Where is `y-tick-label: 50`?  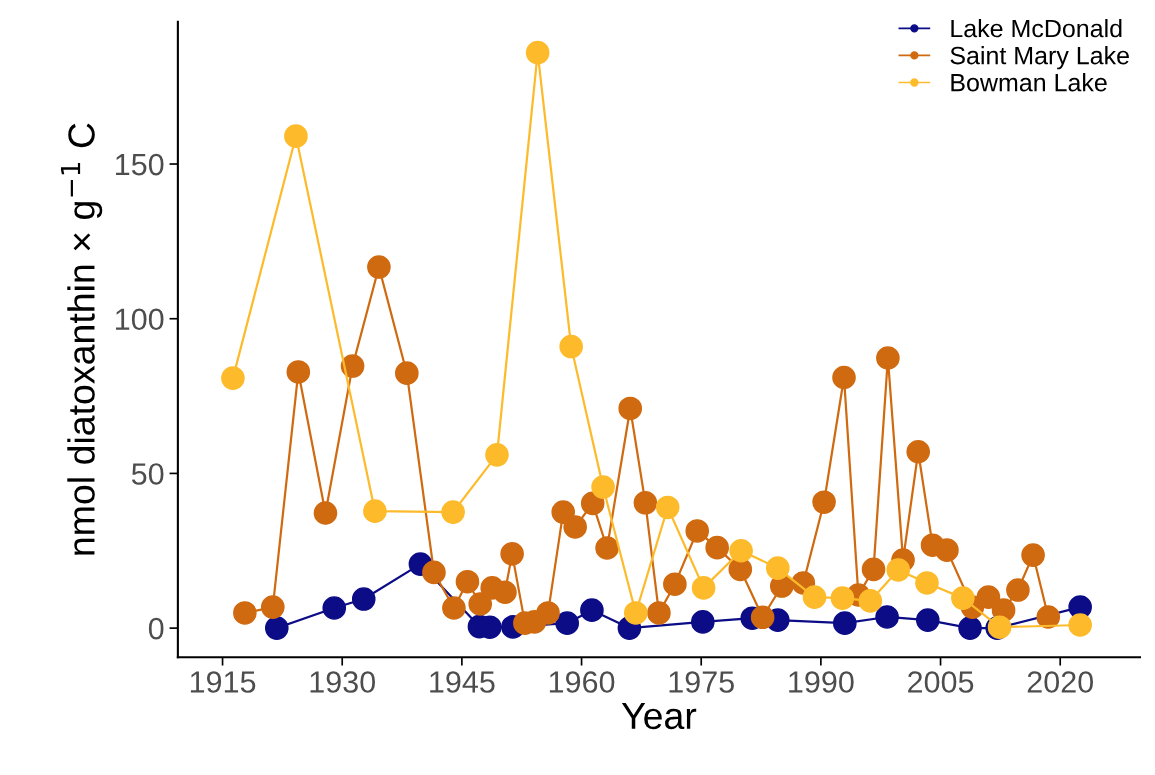 y-tick-label: 50 is located at coordinates (147, 474).